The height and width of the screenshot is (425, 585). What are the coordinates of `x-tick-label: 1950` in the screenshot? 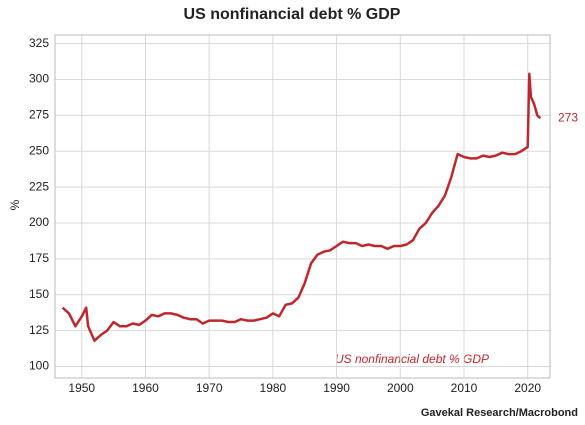 It's located at (81, 388).